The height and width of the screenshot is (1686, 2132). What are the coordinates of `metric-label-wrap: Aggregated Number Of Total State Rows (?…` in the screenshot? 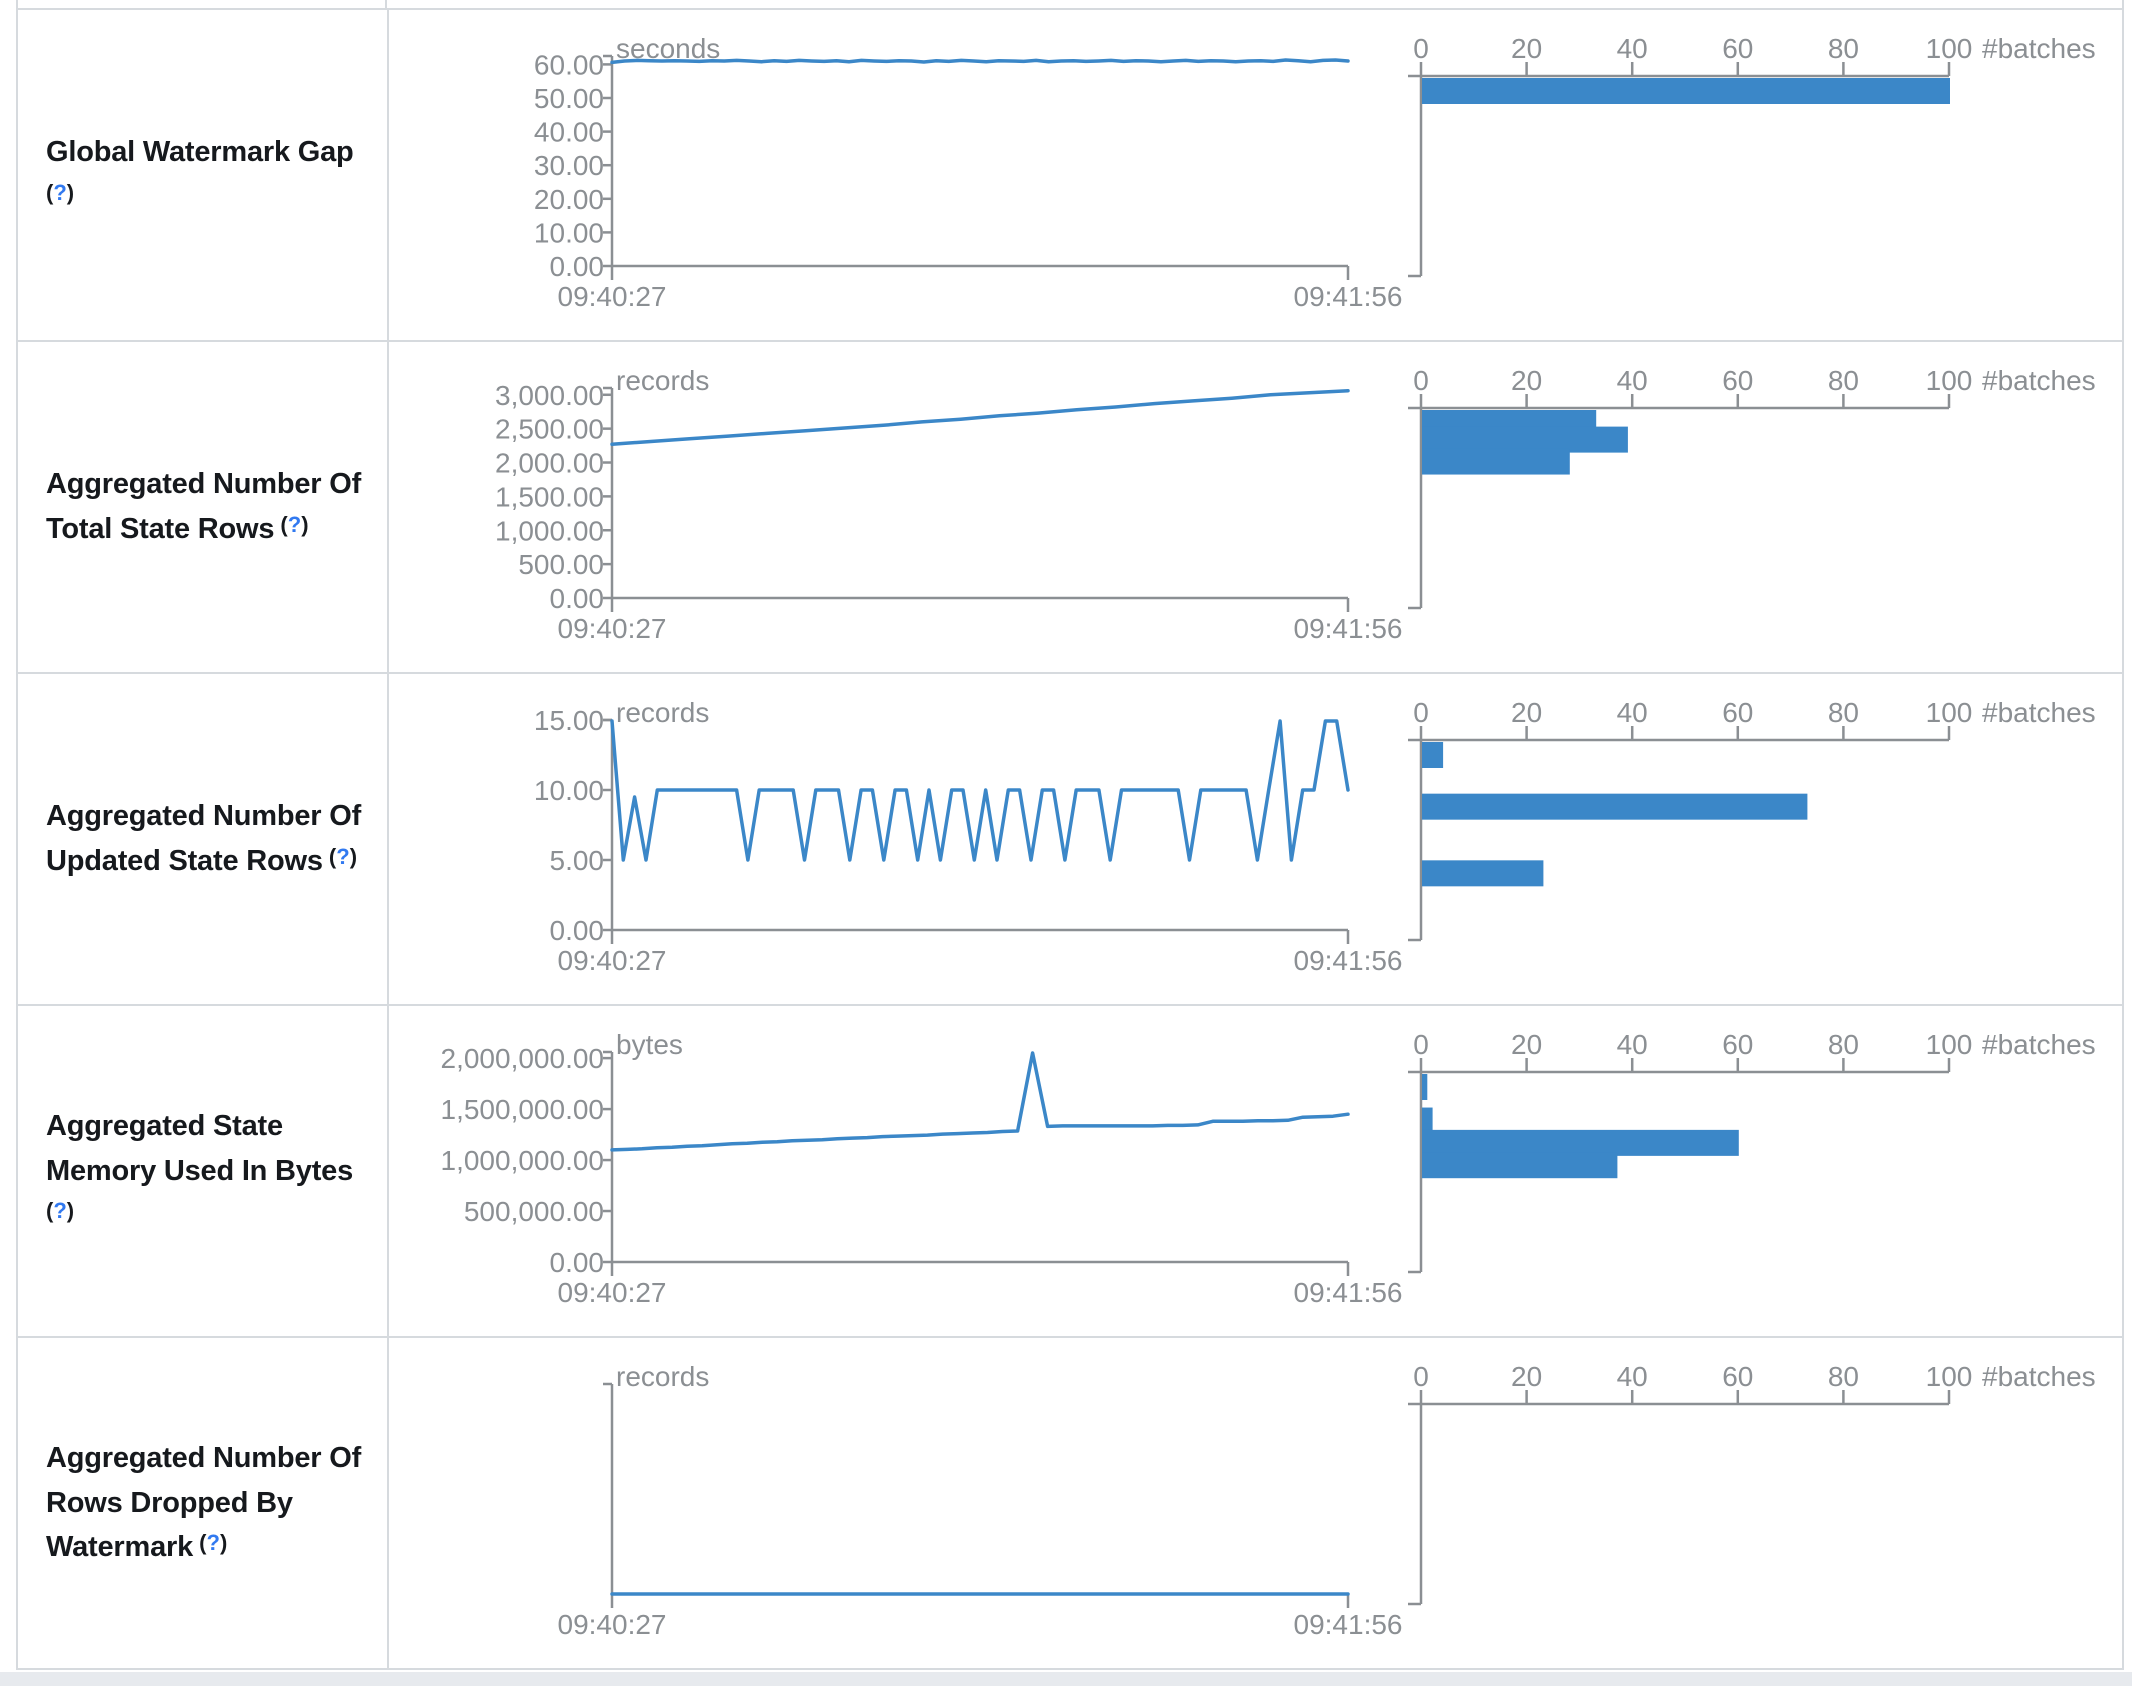 It's located at (208, 507).